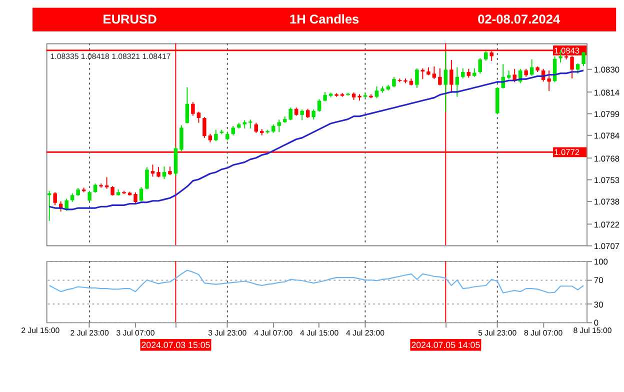 The image size is (624, 392). Describe the element at coordinates (274, 333) in the screenshot. I see `x-tick-label: 4 Jul 07:00` at that location.